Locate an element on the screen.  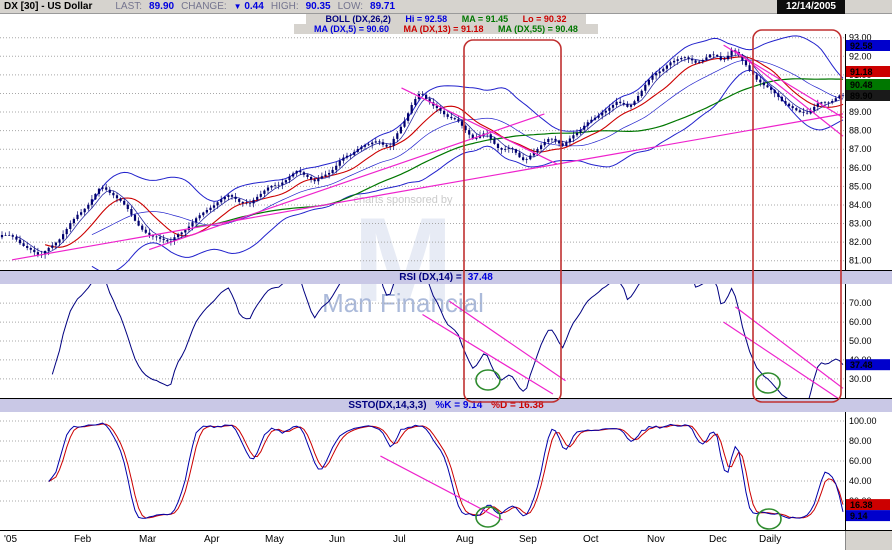
value-badge: 9.14 is located at coordinates (868, 516).